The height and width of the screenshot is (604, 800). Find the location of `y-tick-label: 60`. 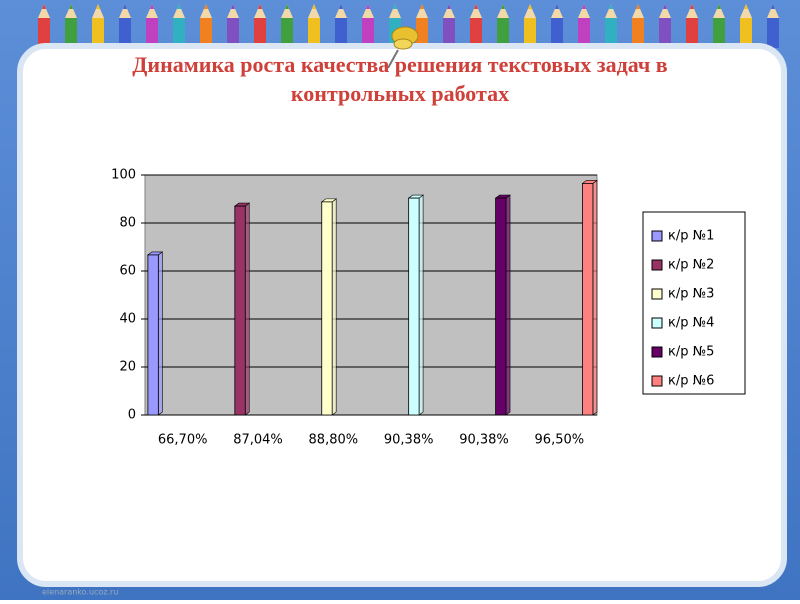

y-tick-label: 60 is located at coordinates (127, 271).